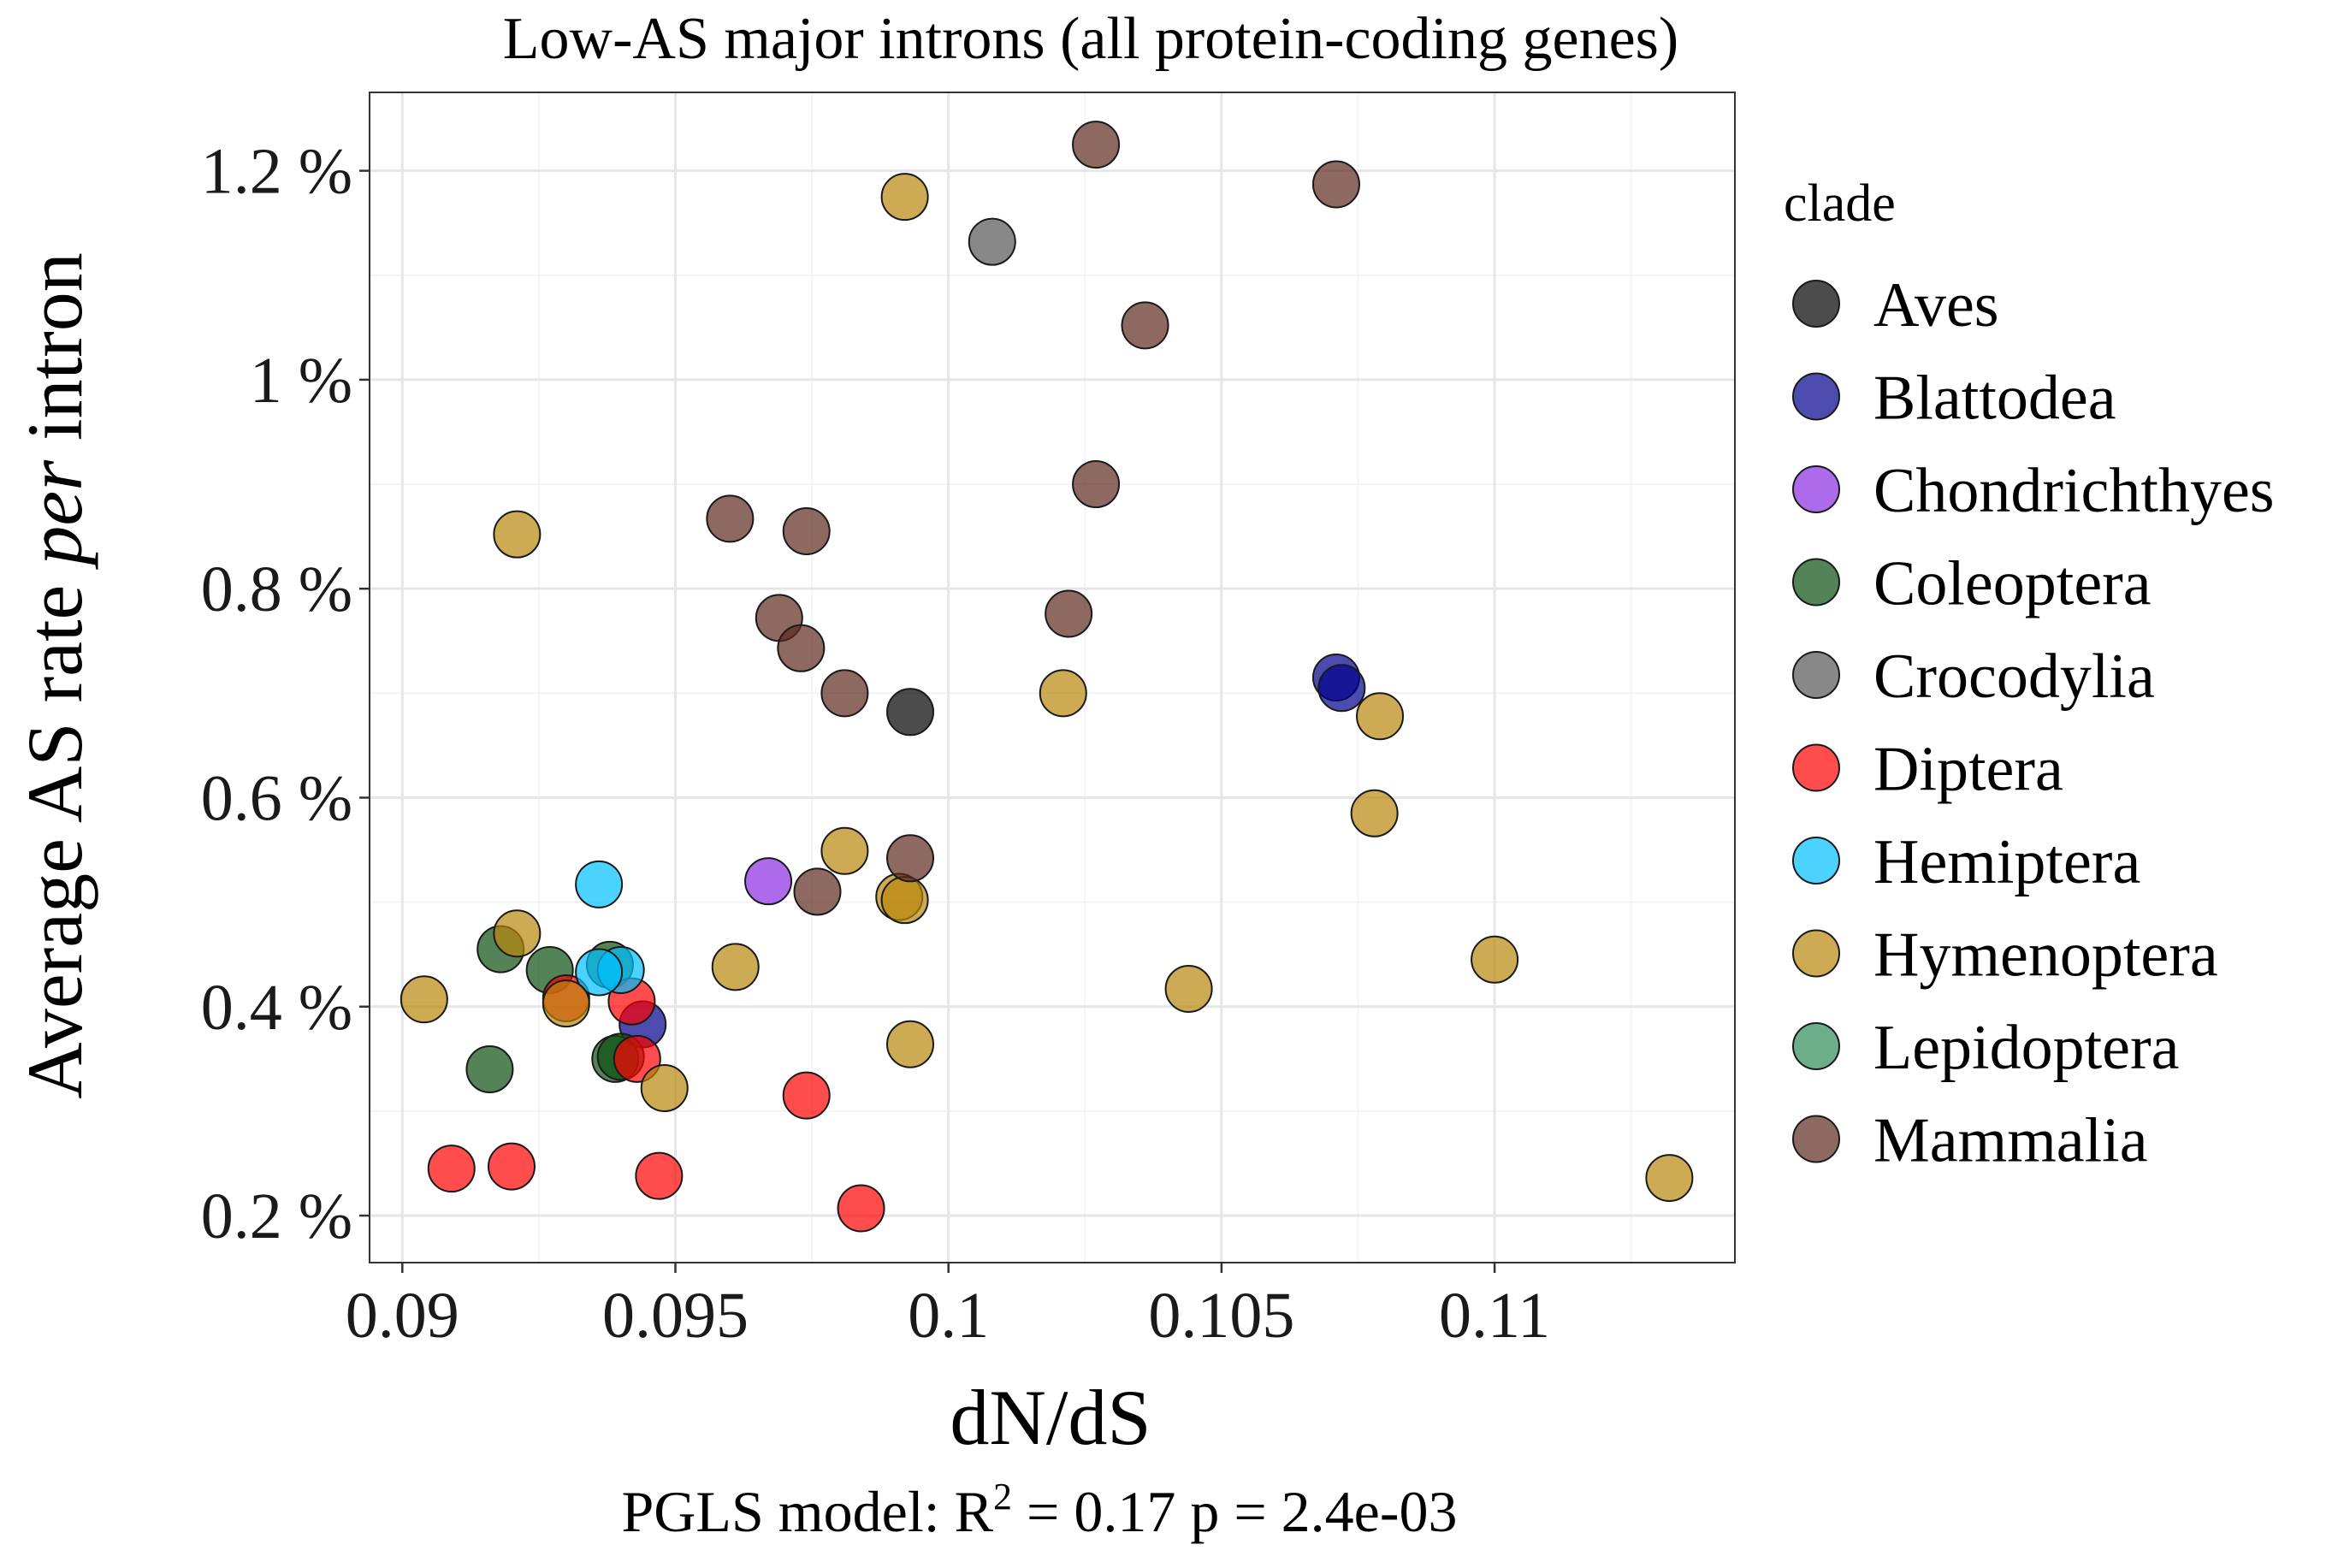 Image resolution: width=2338 pixels, height=1568 pixels. I want to click on x-tick-label: 0.095, so click(675, 1316).